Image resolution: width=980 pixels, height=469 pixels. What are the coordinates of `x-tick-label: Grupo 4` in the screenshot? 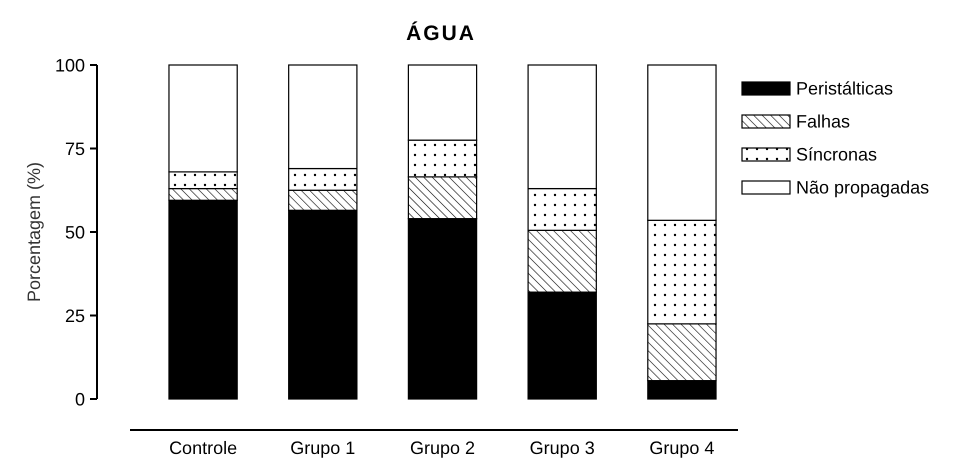 It's located at (681, 448).